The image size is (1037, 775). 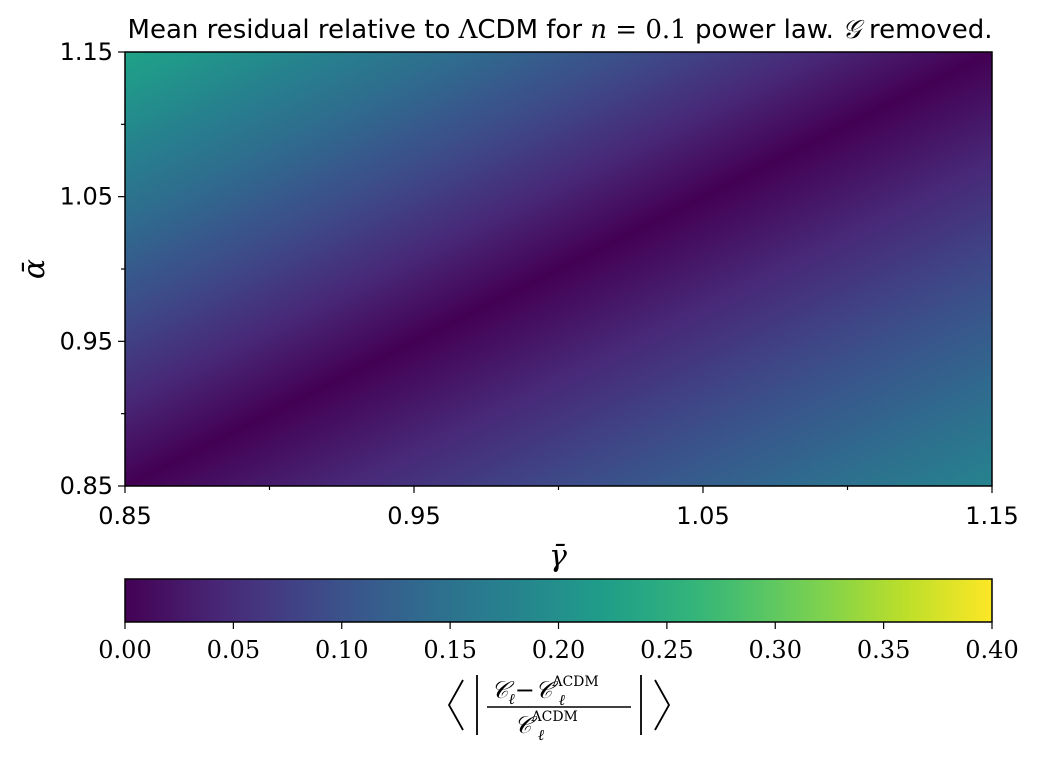 What do you see at coordinates (662, 705) in the screenshot?
I see `right-angle-bracket` at bounding box center [662, 705].